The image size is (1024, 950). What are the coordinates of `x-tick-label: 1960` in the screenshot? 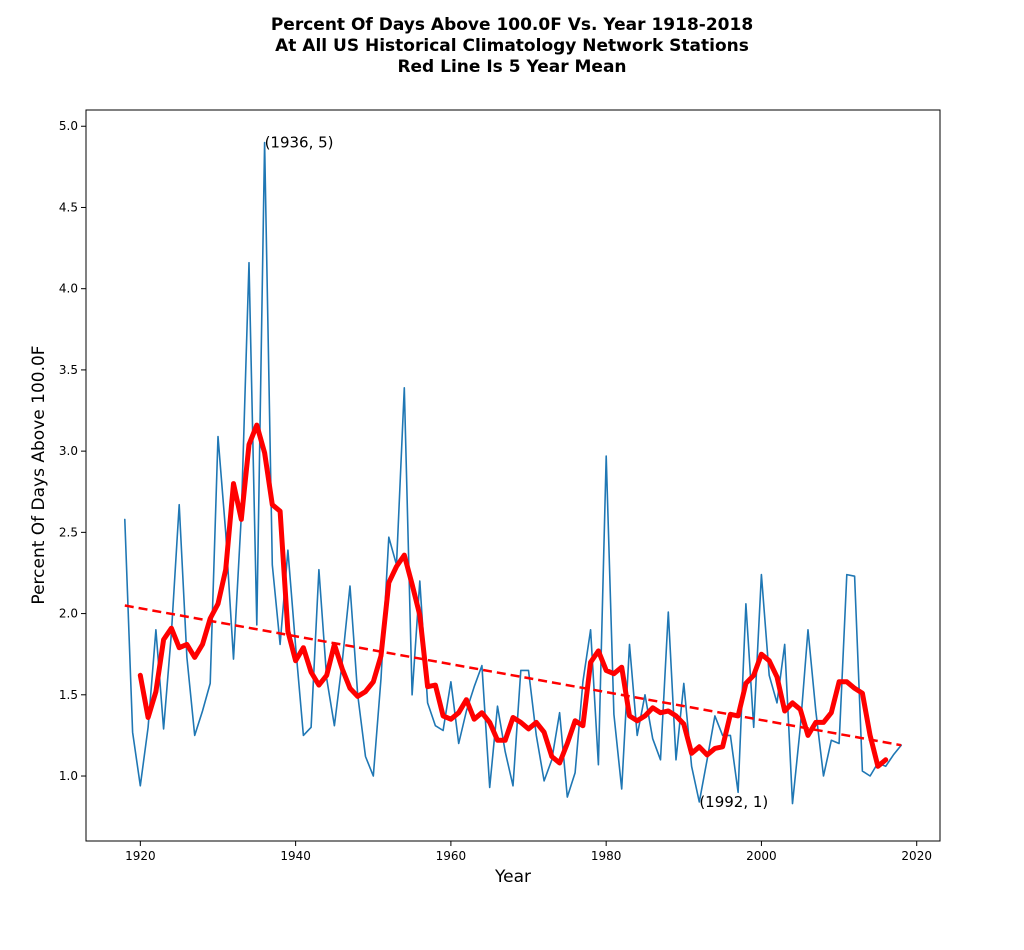 It's located at (451, 856).